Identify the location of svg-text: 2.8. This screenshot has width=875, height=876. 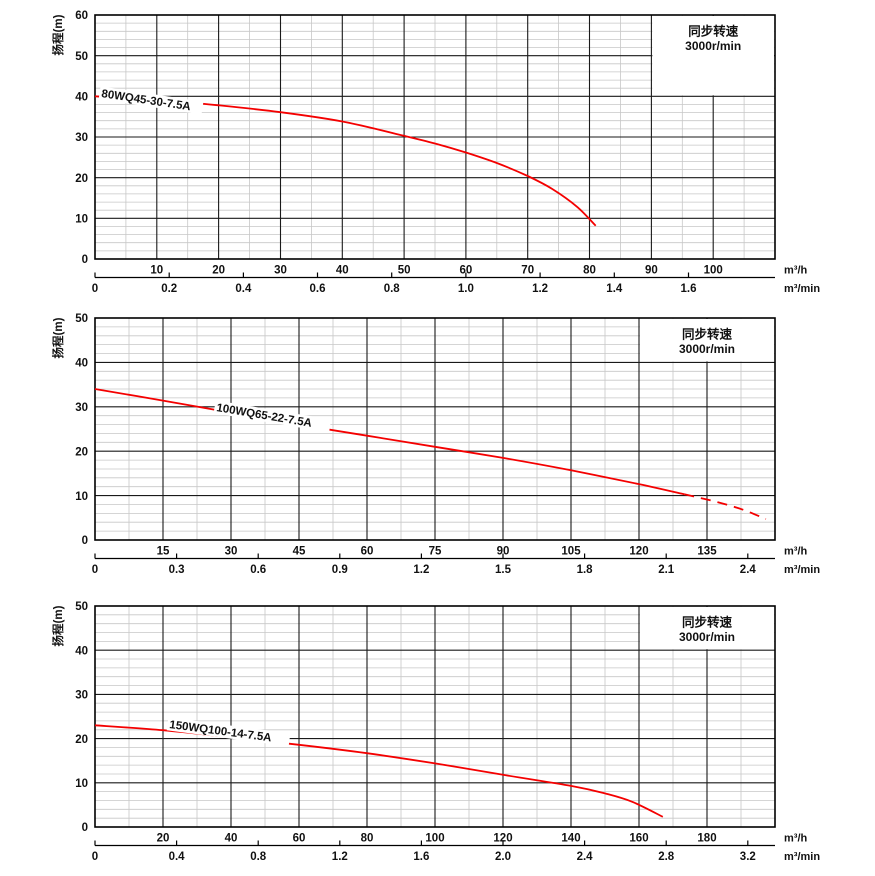
(666, 857).